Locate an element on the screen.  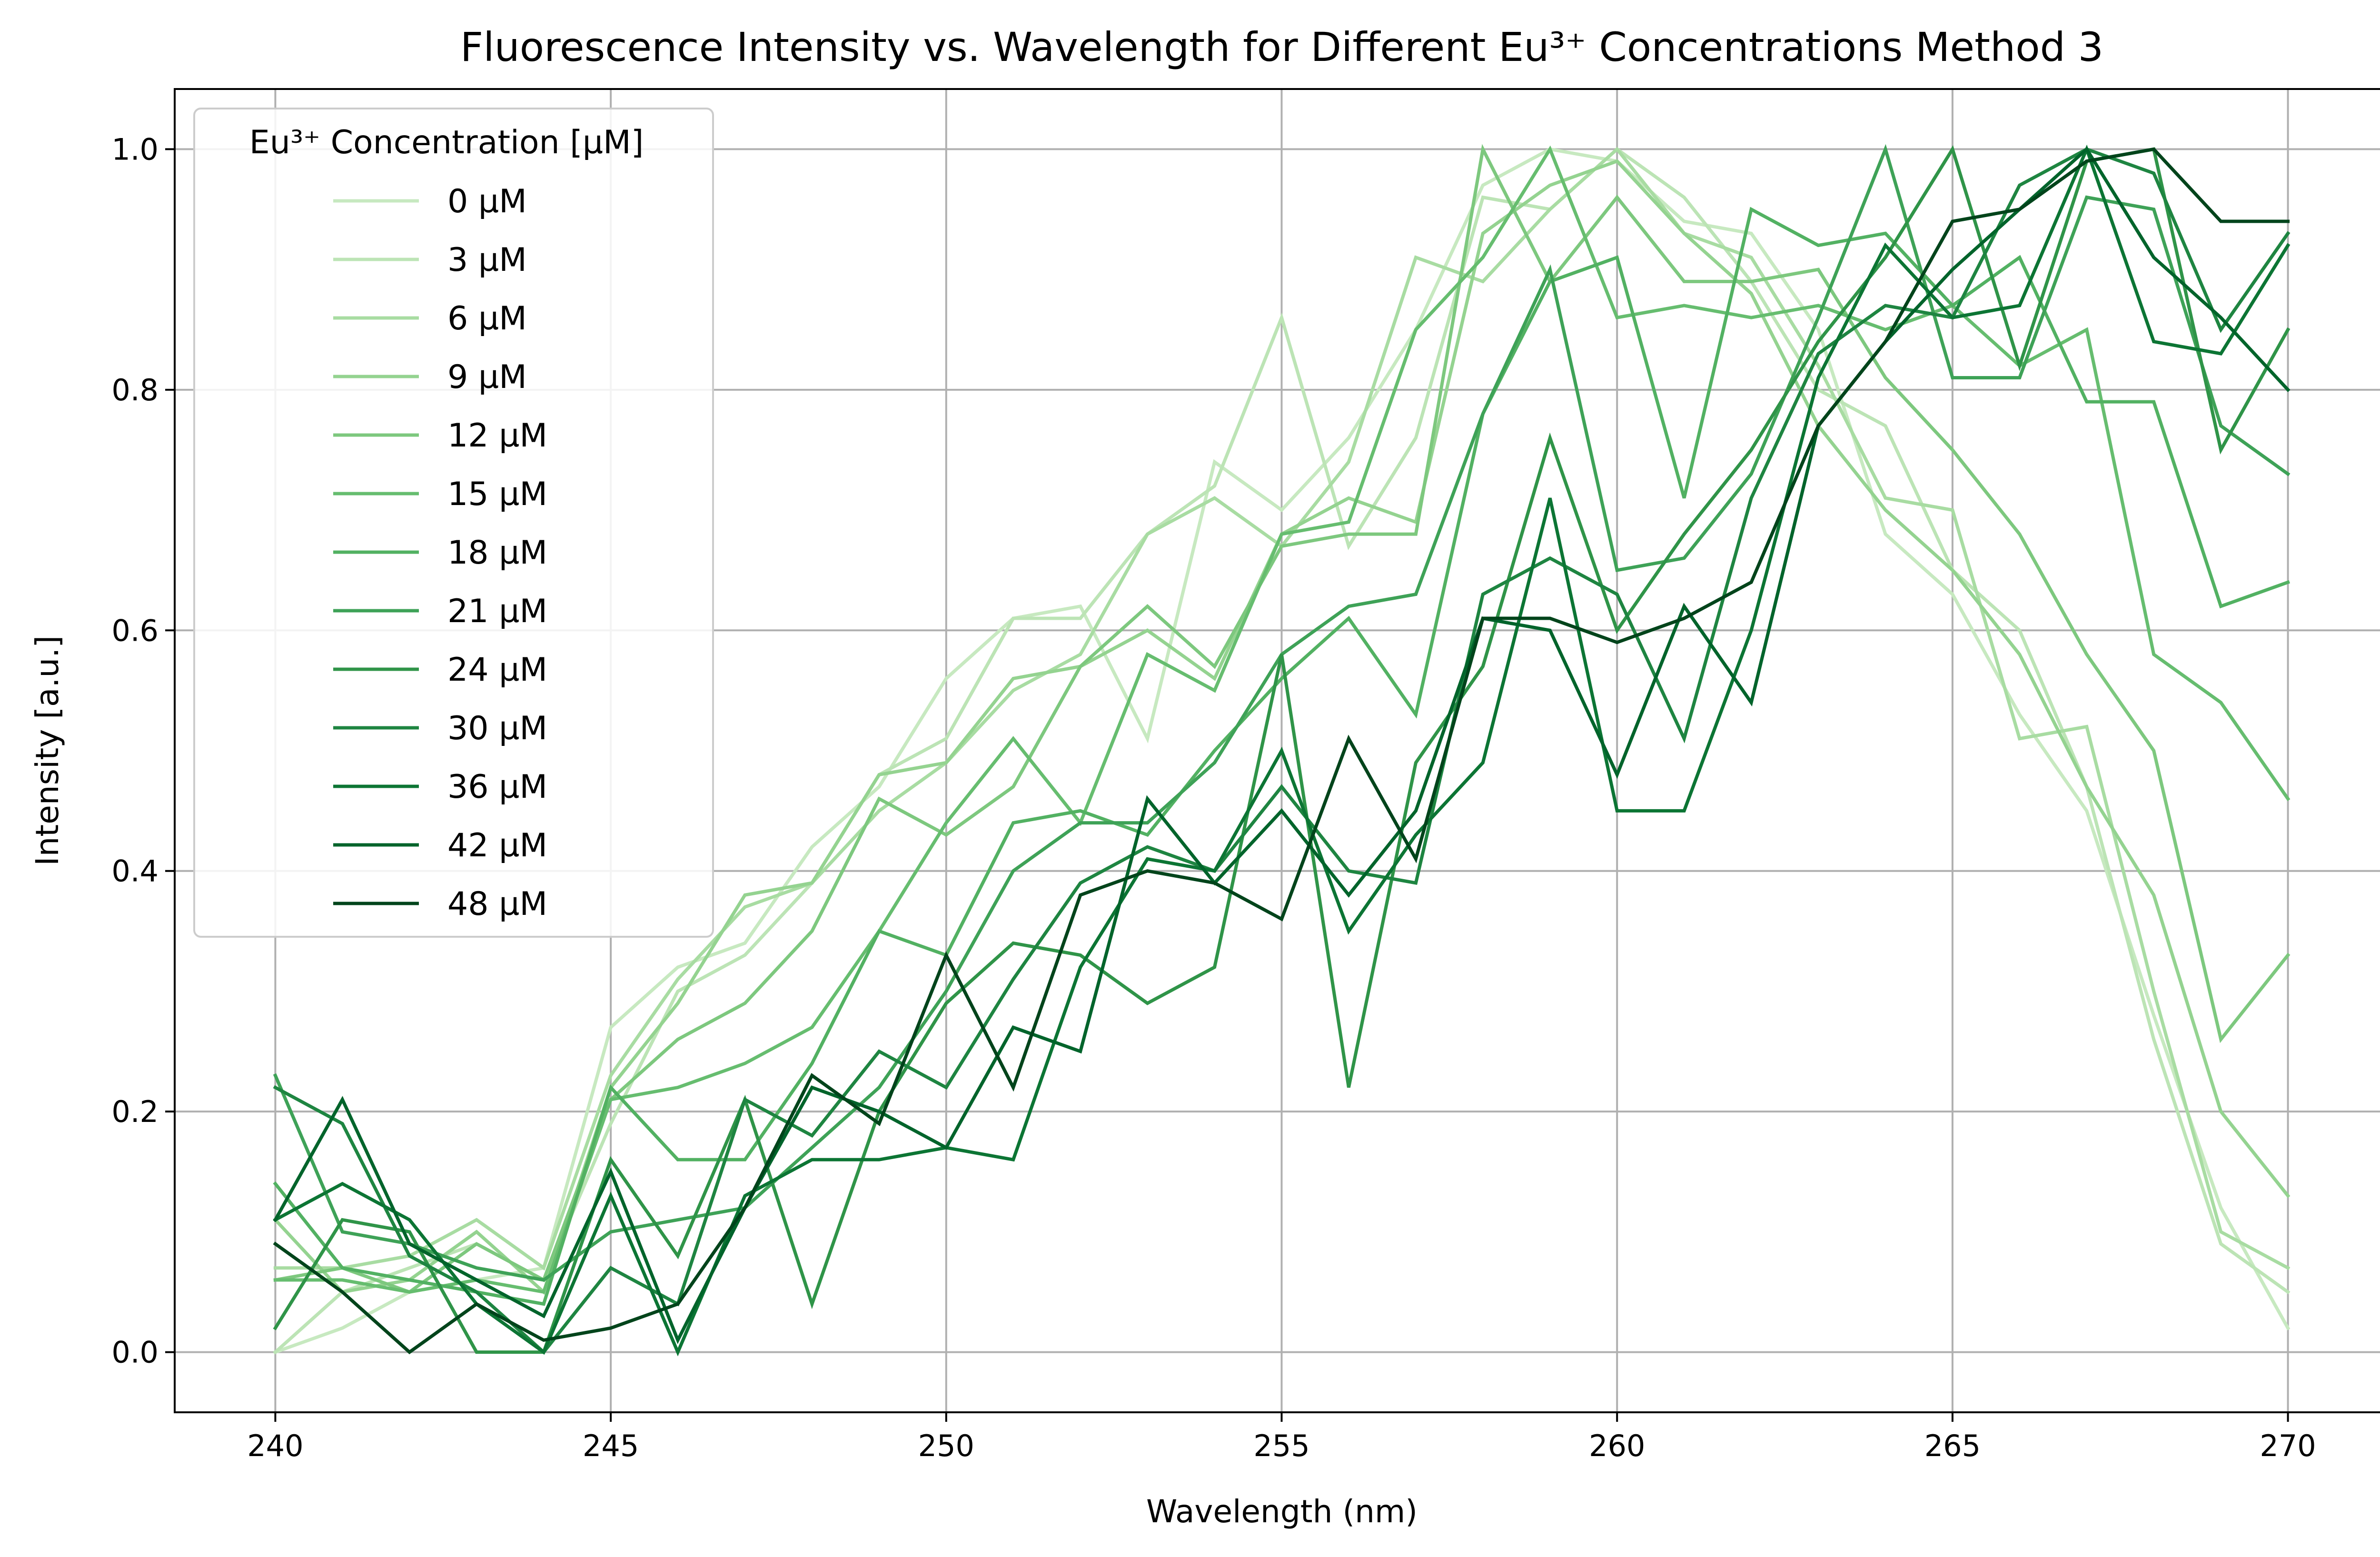
legend-label: 24 µM is located at coordinates (497, 670).